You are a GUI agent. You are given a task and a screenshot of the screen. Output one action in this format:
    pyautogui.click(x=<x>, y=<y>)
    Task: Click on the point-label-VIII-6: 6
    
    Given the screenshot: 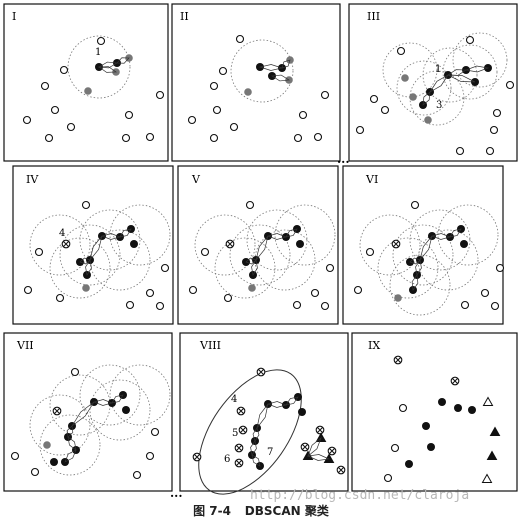 What is the action you would take?
    pyautogui.click(x=227, y=459)
    